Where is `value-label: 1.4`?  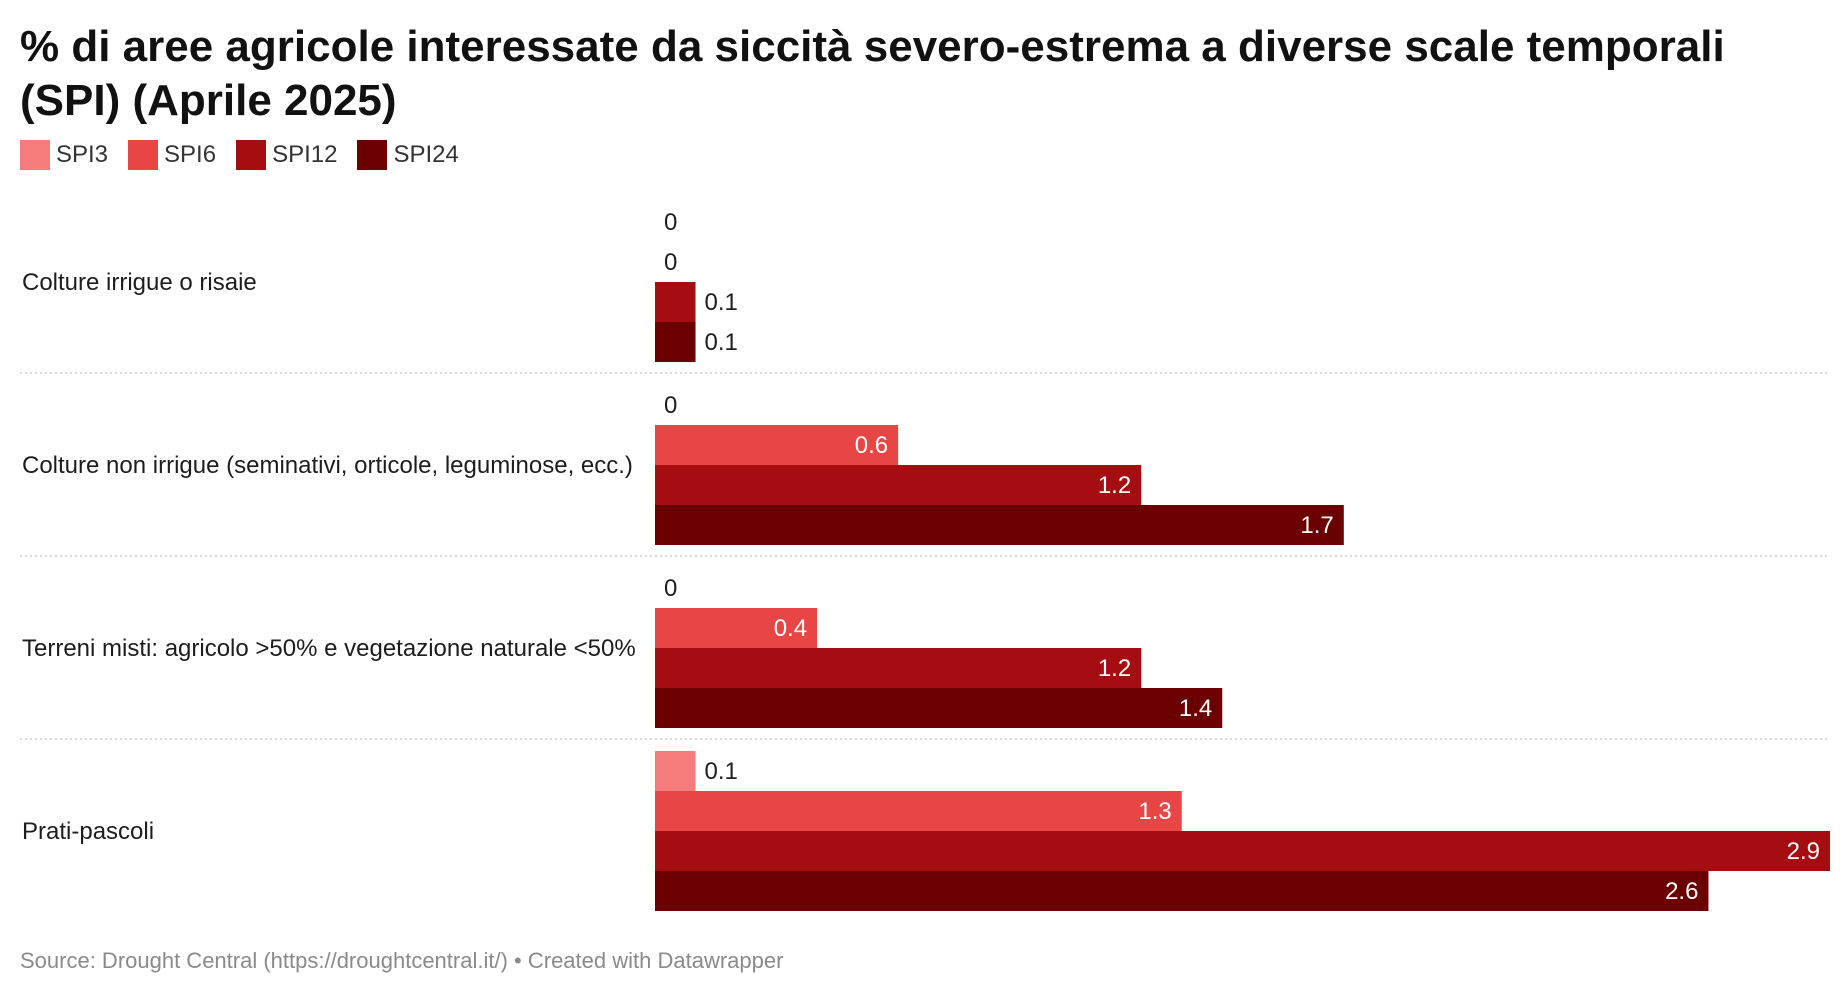 value-label: 1.4 is located at coordinates (1195, 708).